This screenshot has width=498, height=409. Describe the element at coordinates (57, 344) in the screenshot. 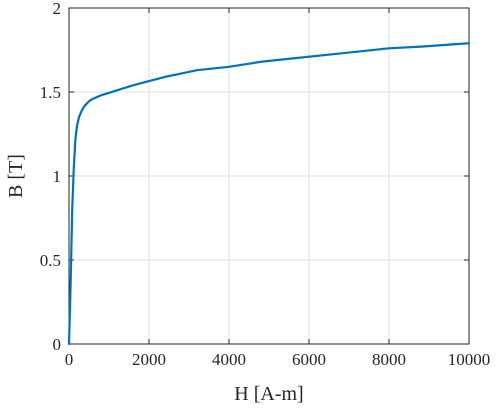

I see `y-tick-label: 0` at that location.